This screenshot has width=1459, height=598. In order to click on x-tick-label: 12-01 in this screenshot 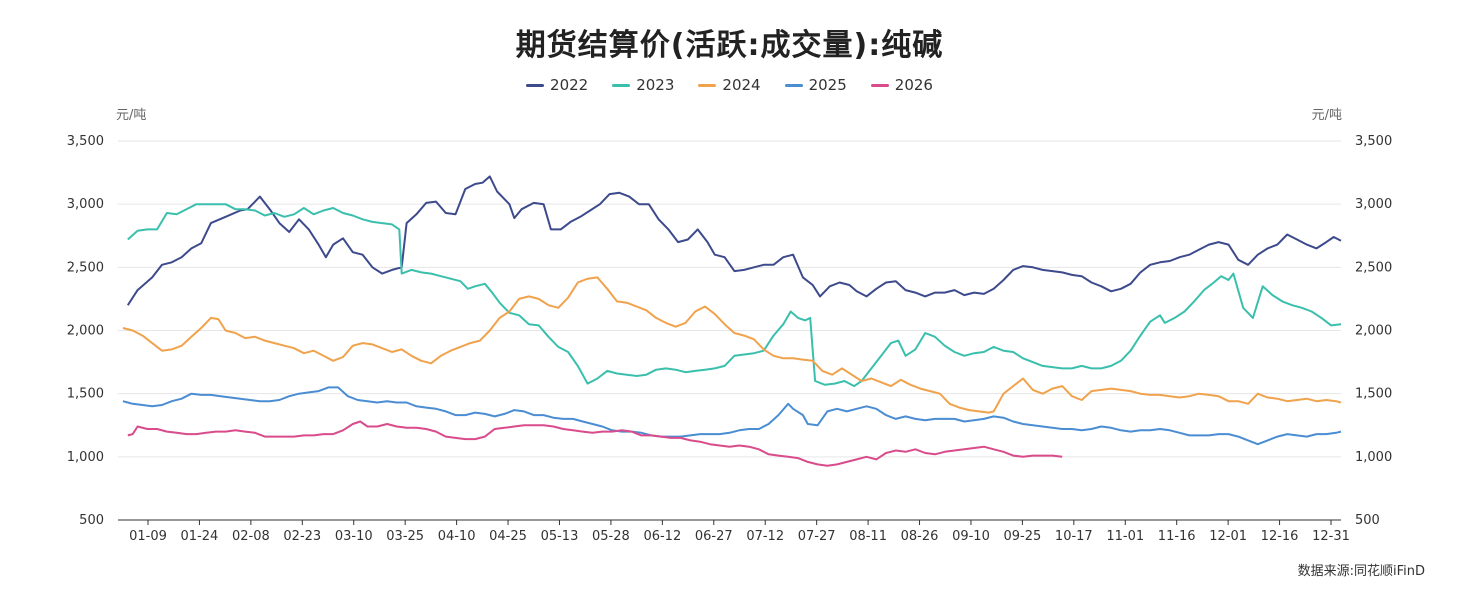, I will do `click(1228, 536)`.